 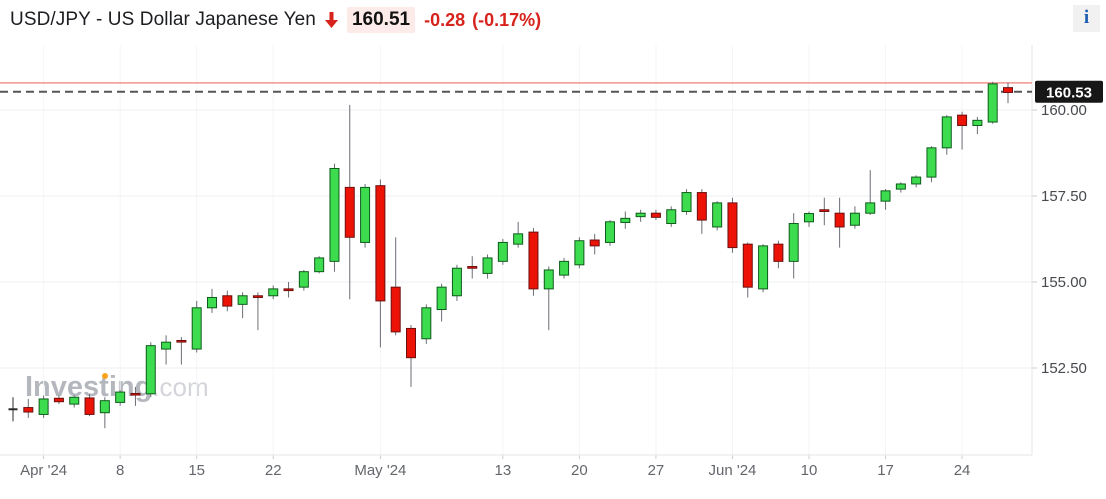 I want to click on watermark-suffix: .com, so click(x=180, y=387).